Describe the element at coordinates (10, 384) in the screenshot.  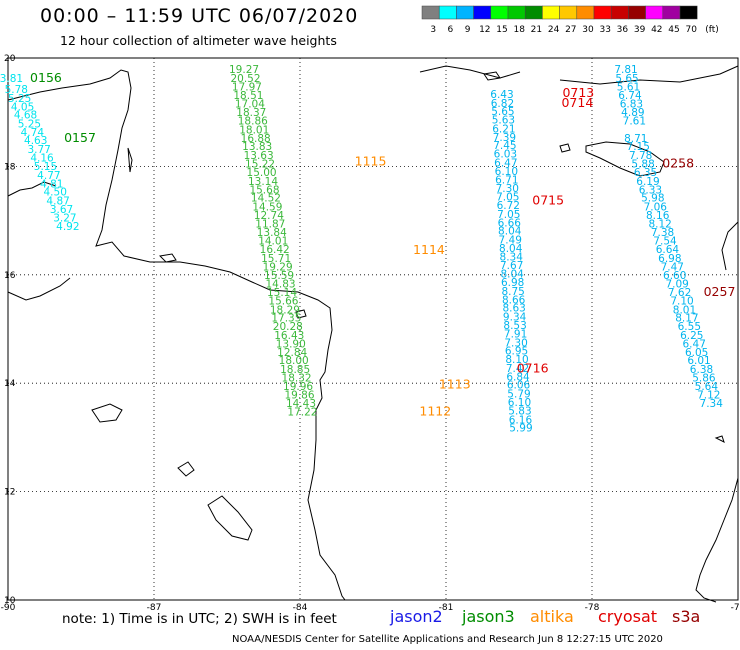
I see `lat-label: 14` at that location.